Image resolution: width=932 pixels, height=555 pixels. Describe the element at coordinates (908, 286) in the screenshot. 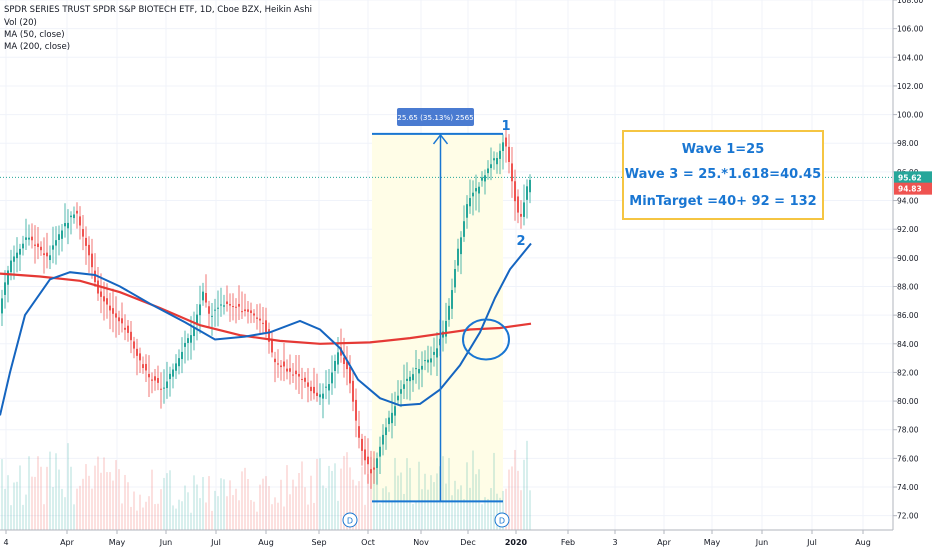

I see `price-tick-label: 88.00` at that location.